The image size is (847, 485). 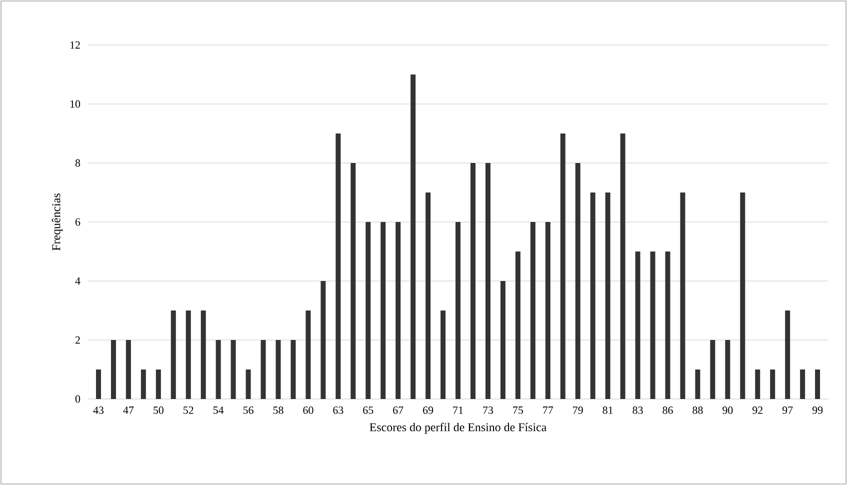 I want to click on y-tick-label: 2, so click(x=77, y=340).